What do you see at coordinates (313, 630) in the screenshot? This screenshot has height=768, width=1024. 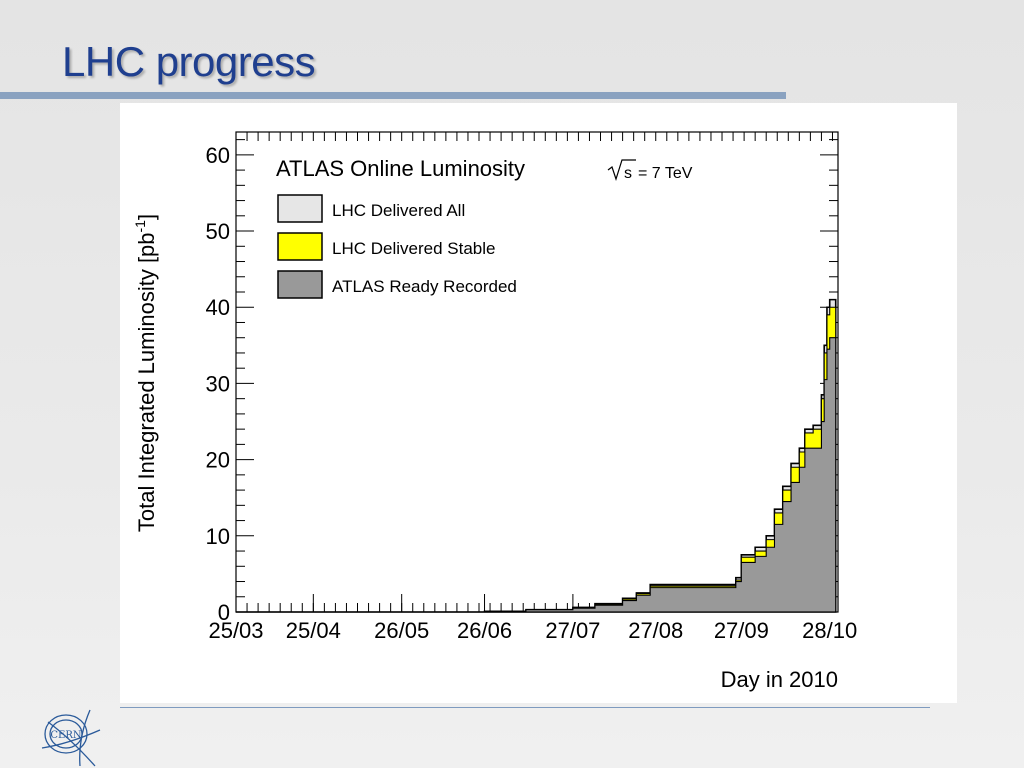 I see `x-tick-label: 25/04` at bounding box center [313, 630].